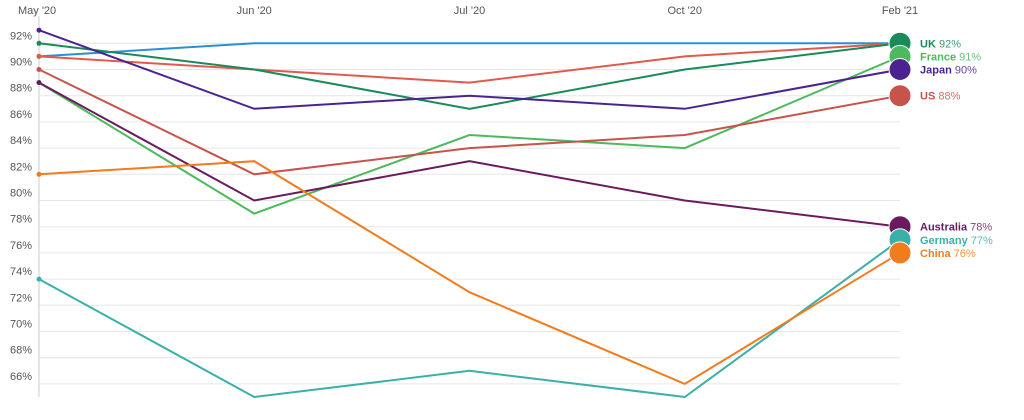  I want to click on y-tick-label: 68%, so click(21, 351).